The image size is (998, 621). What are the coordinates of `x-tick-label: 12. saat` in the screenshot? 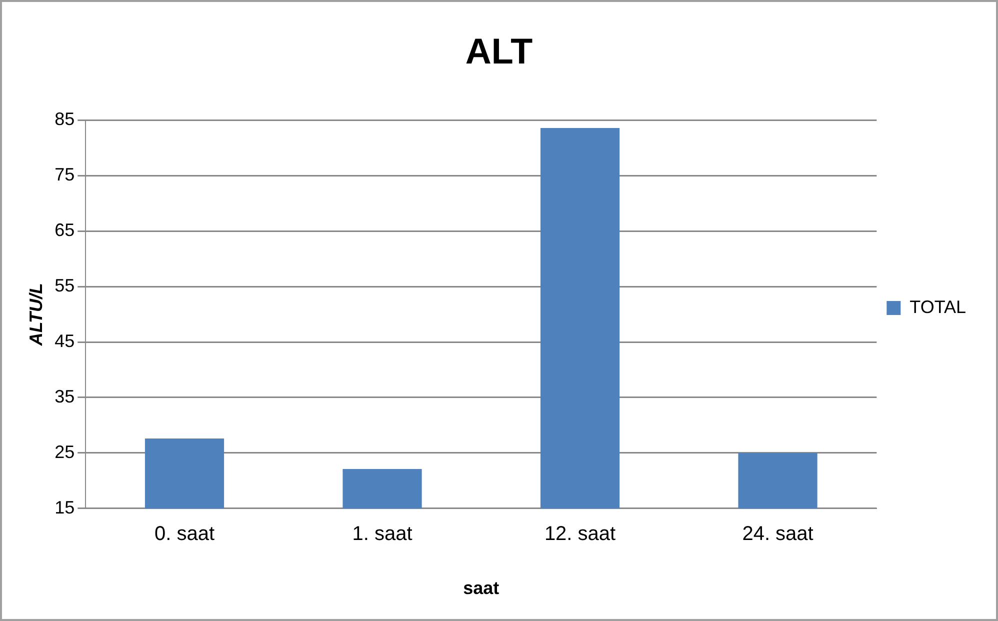 It's located at (580, 533).